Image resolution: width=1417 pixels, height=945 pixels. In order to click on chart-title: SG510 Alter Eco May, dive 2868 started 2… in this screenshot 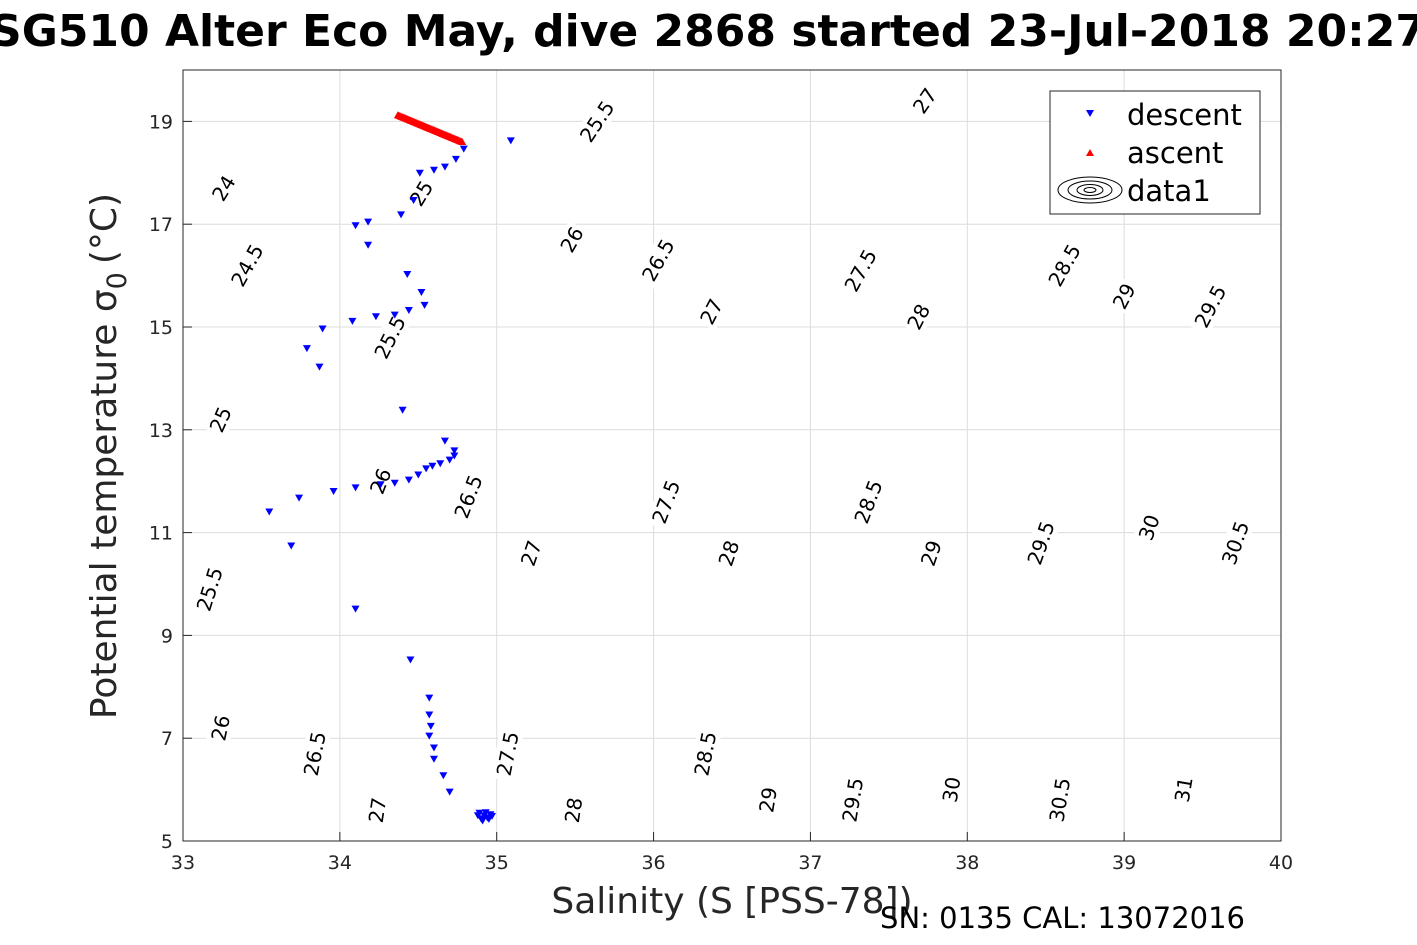, I will do `click(708, 31)`.